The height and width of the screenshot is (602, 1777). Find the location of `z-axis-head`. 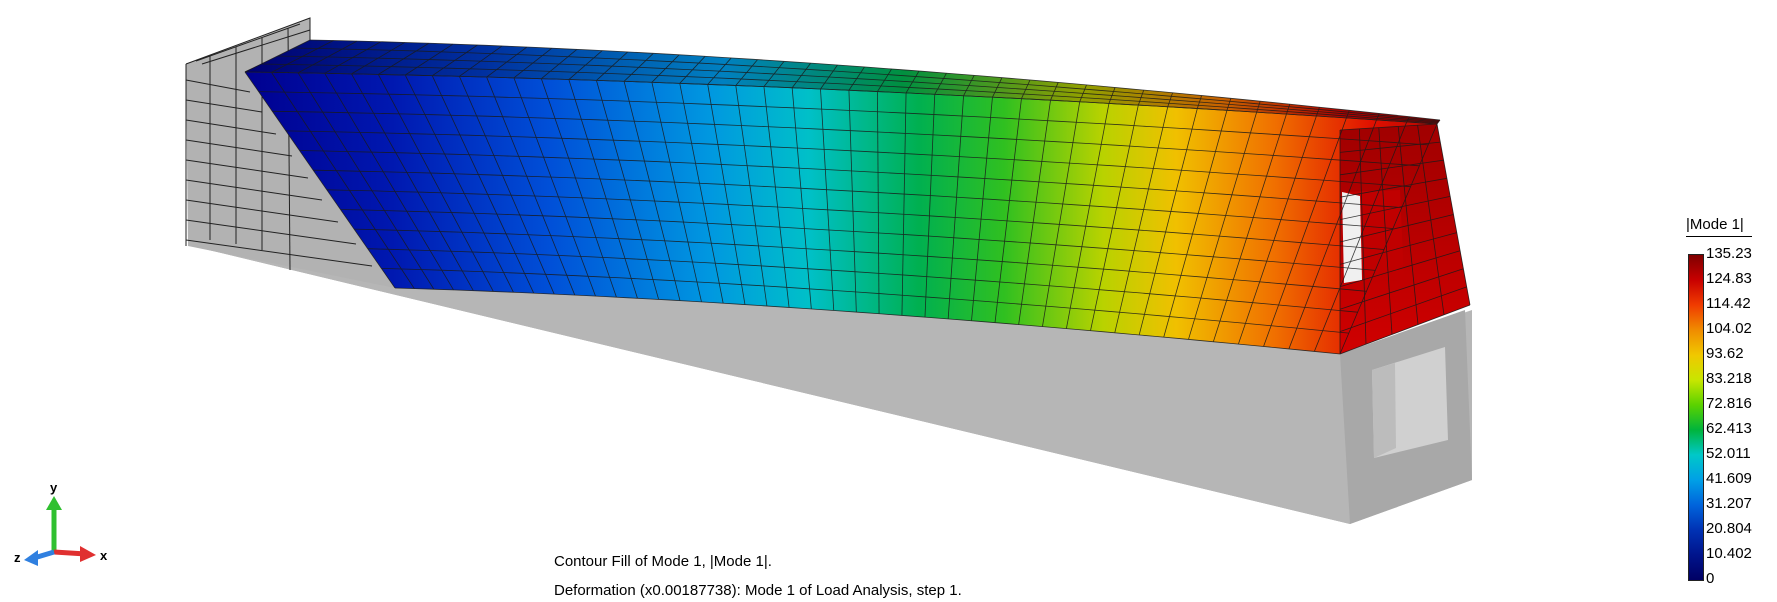

z-axis-head is located at coordinates (31, 558).